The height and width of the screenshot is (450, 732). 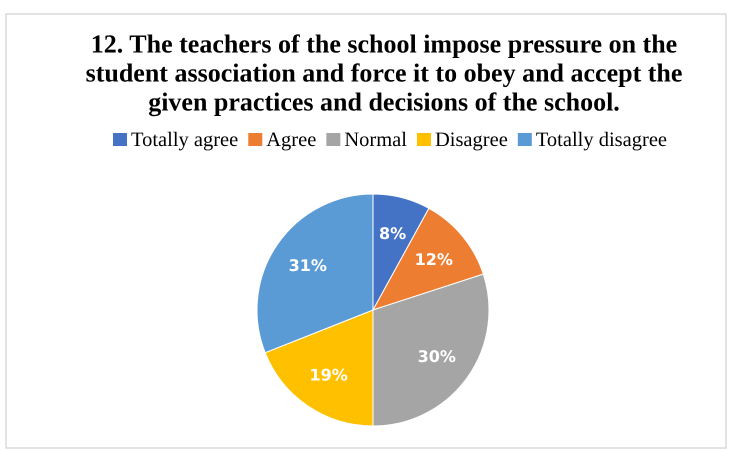 What do you see at coordinates (329, 375) in the screenshot?
I see `data-label: 19%` at bounding box center [329, 375].